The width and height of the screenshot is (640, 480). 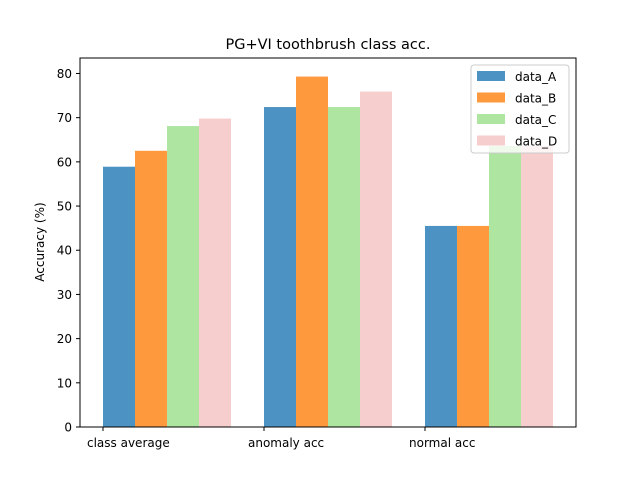 I want to click on y-tick-label: 70, so click(x=64, y=118).